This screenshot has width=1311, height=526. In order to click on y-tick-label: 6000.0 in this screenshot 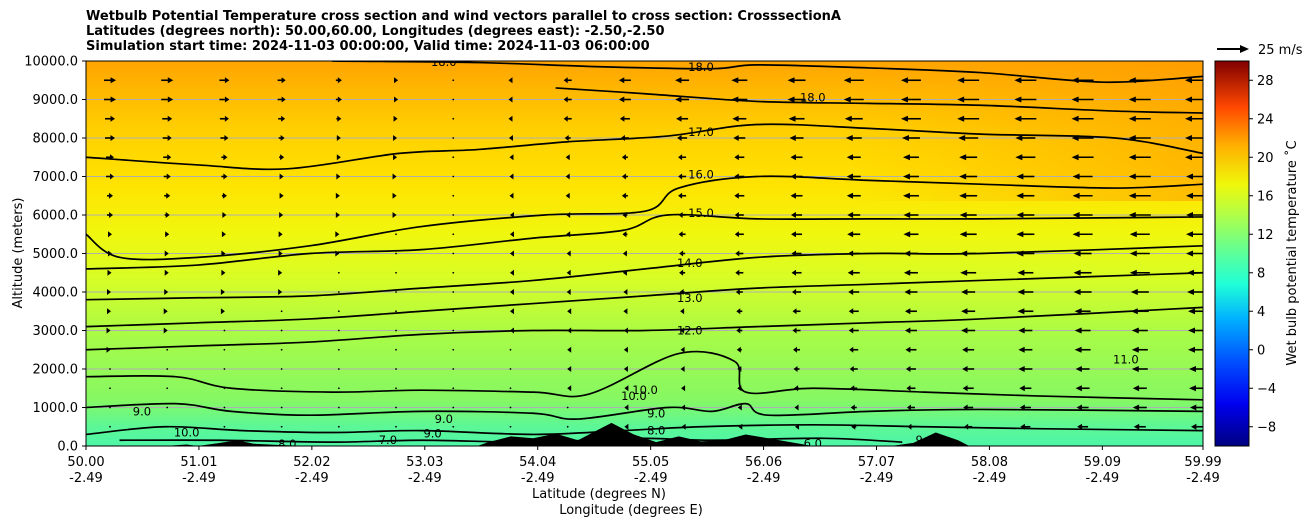, I will do `click(56, 216)`.